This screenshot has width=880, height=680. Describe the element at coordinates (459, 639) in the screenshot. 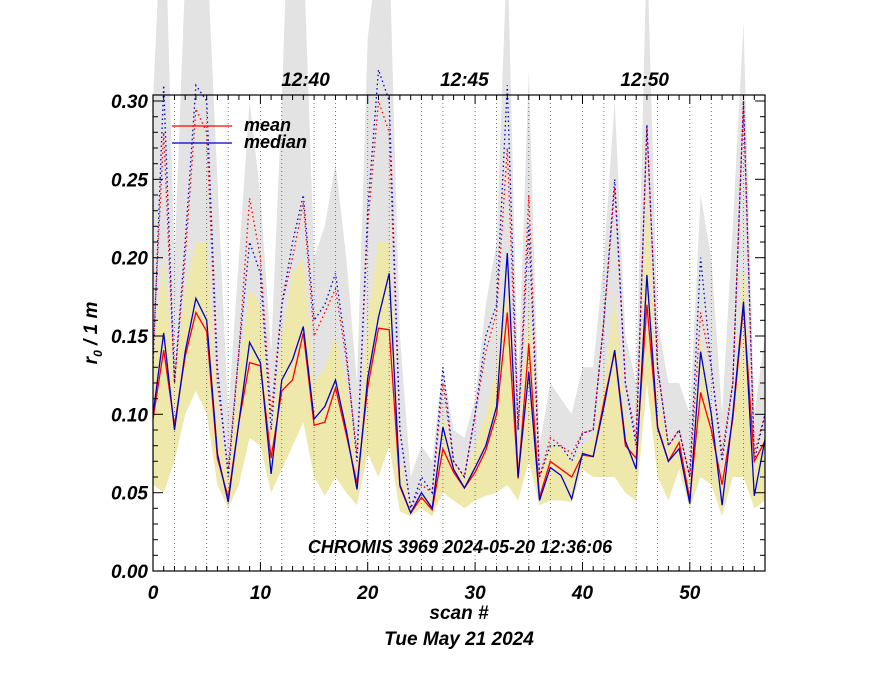

I see `date-label: Tue May 21 2024` at that location.